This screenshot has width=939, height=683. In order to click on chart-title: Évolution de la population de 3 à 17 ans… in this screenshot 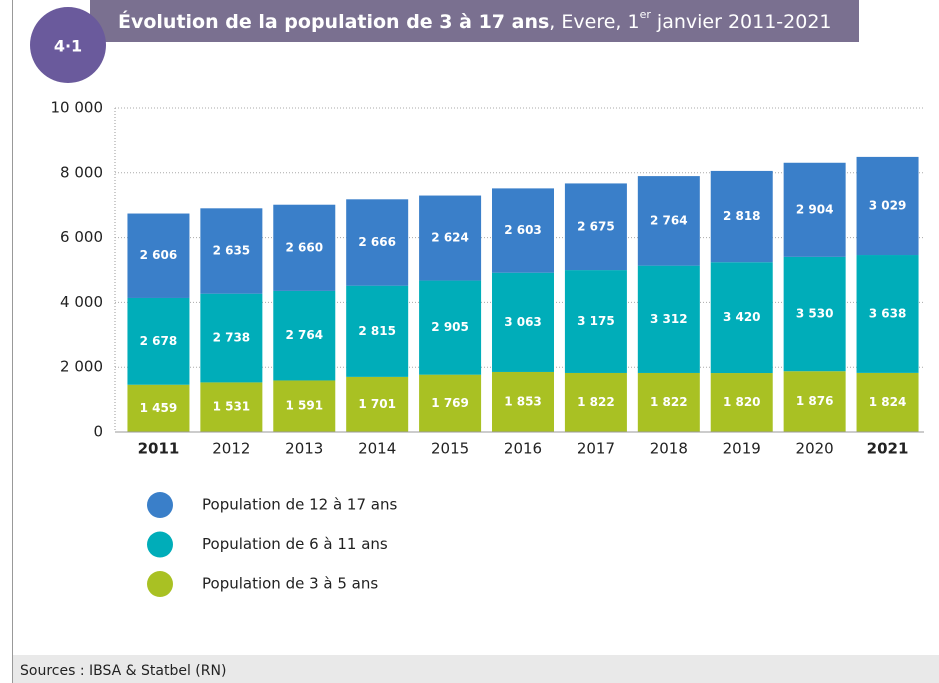, I will do `click(475, 20)`.